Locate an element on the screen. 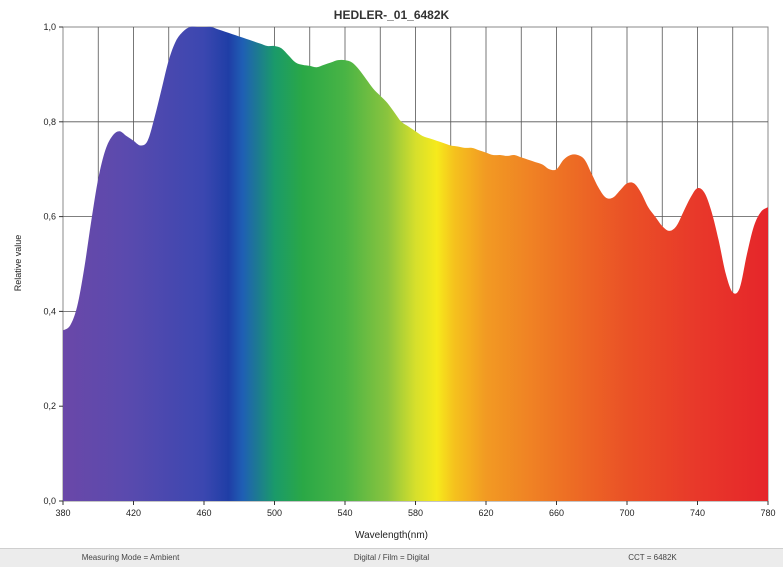 The height and width of the screenshot is (567, 783). y-tick-label: 0,2 is located at coordinates (49, 406).